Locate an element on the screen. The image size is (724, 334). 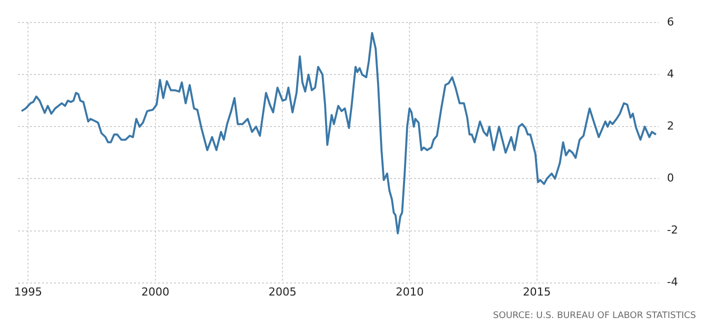
x-tick-label: 2010 is located at coordinates (410, 291).